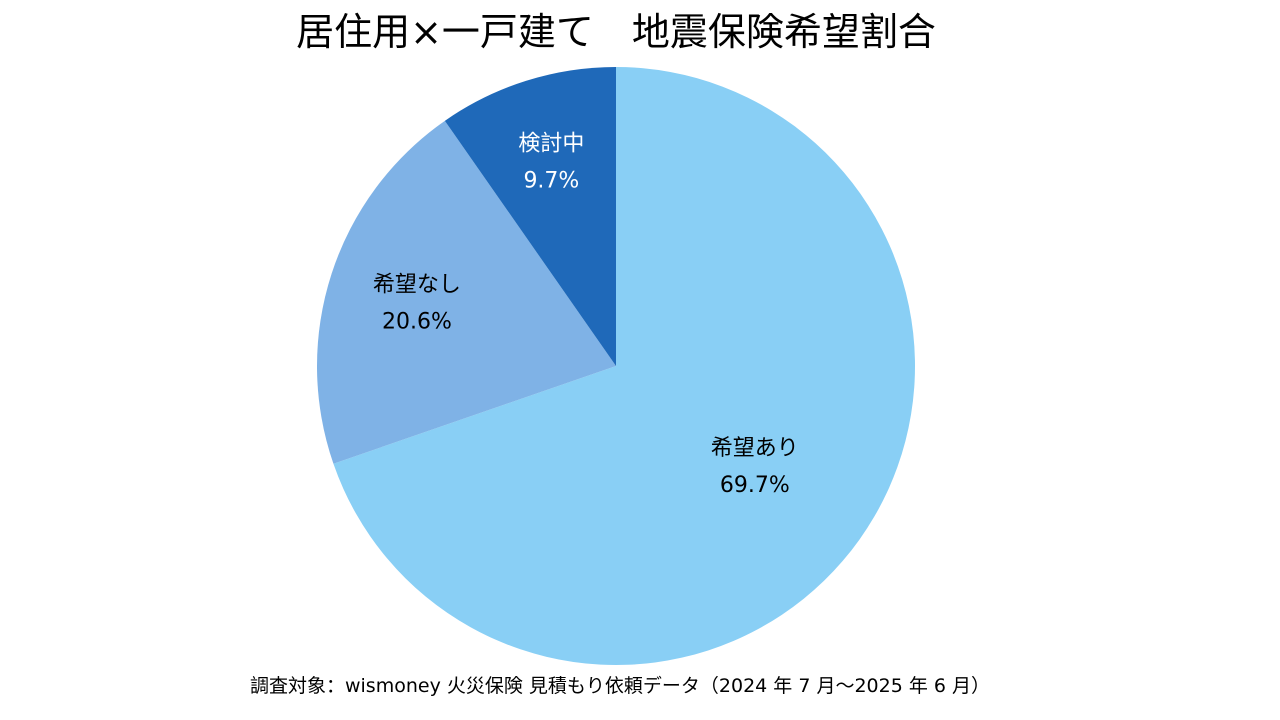  What do you see at coordinates (755, 485) in the screenshot?
I see `slice-value-label: 69.7%` at bounding box center [755, 485].